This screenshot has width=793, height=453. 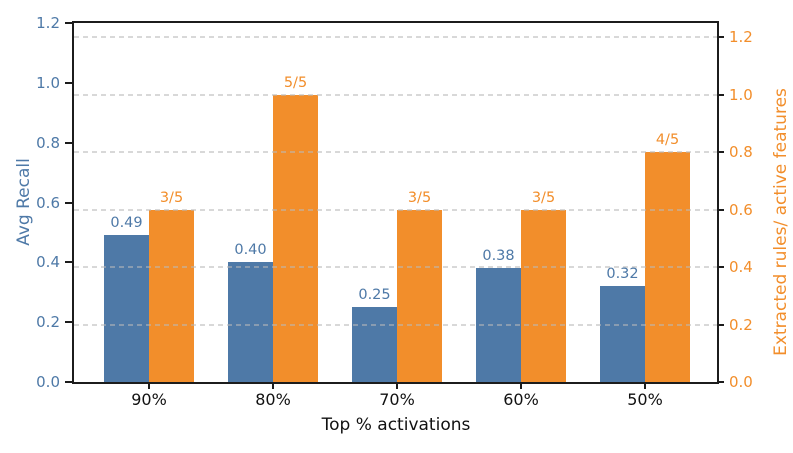 I want to click on y-axis-left-tick-label: 1.0, so click(x=48, y=82).